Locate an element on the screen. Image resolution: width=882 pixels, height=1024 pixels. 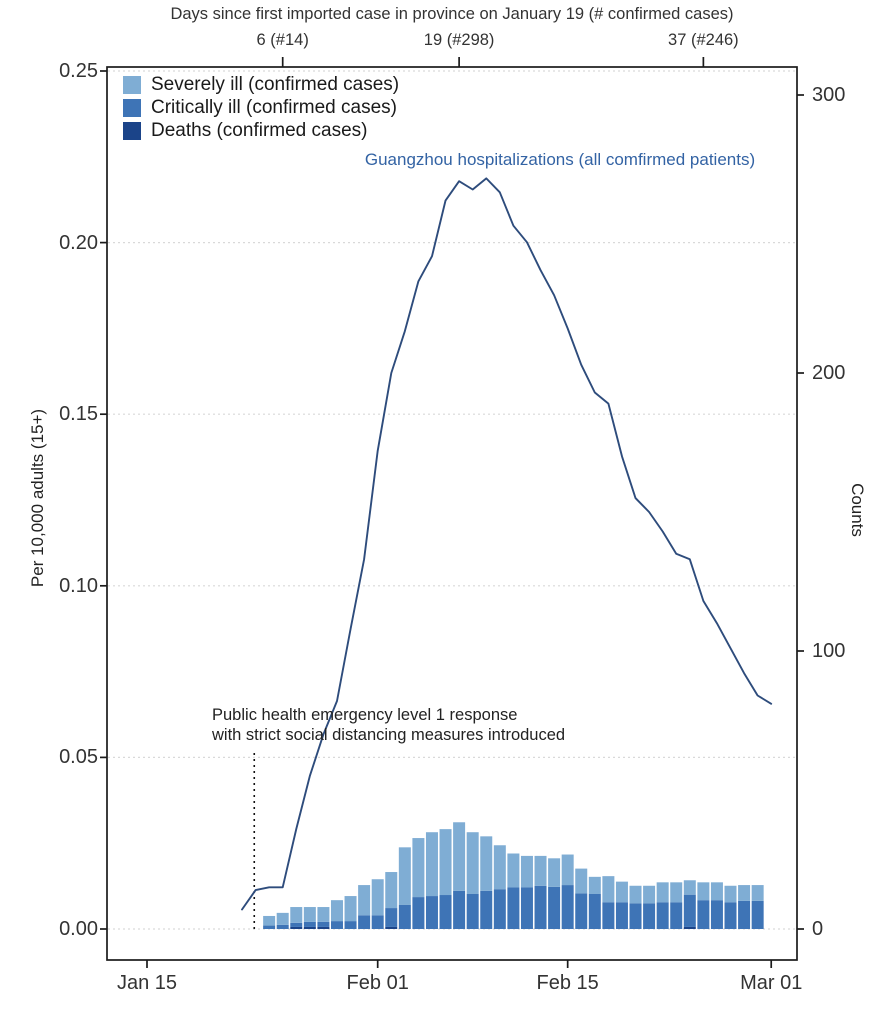
right-axis-tick-label: 0 is located at coordinates (818, 929).